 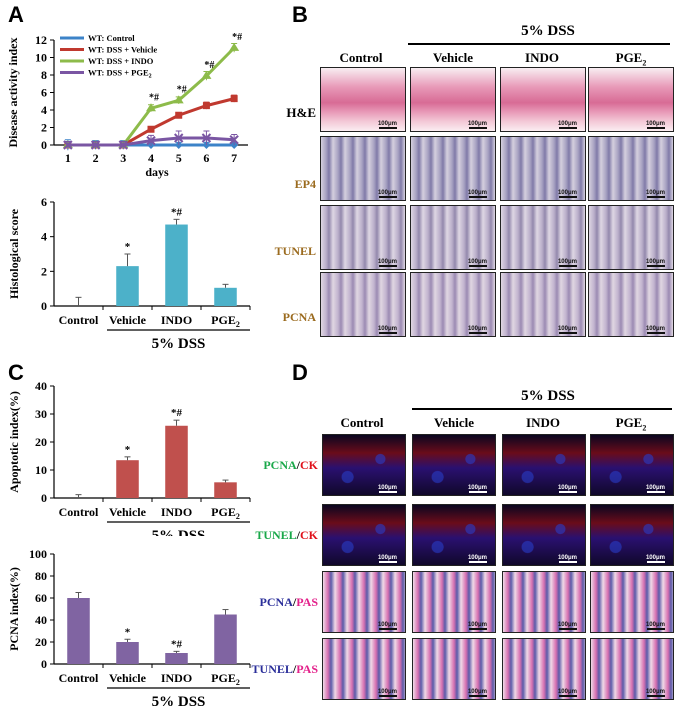 I want to click on panel-d-group-label: 5% DSS, so click(x=548, y=396).